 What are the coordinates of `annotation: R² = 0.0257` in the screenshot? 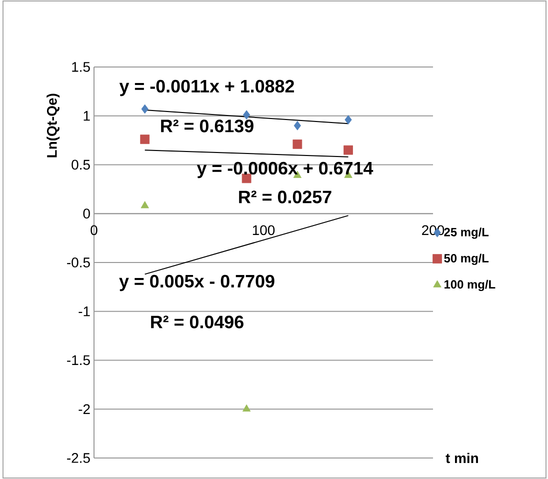 It's located at (285, 197).